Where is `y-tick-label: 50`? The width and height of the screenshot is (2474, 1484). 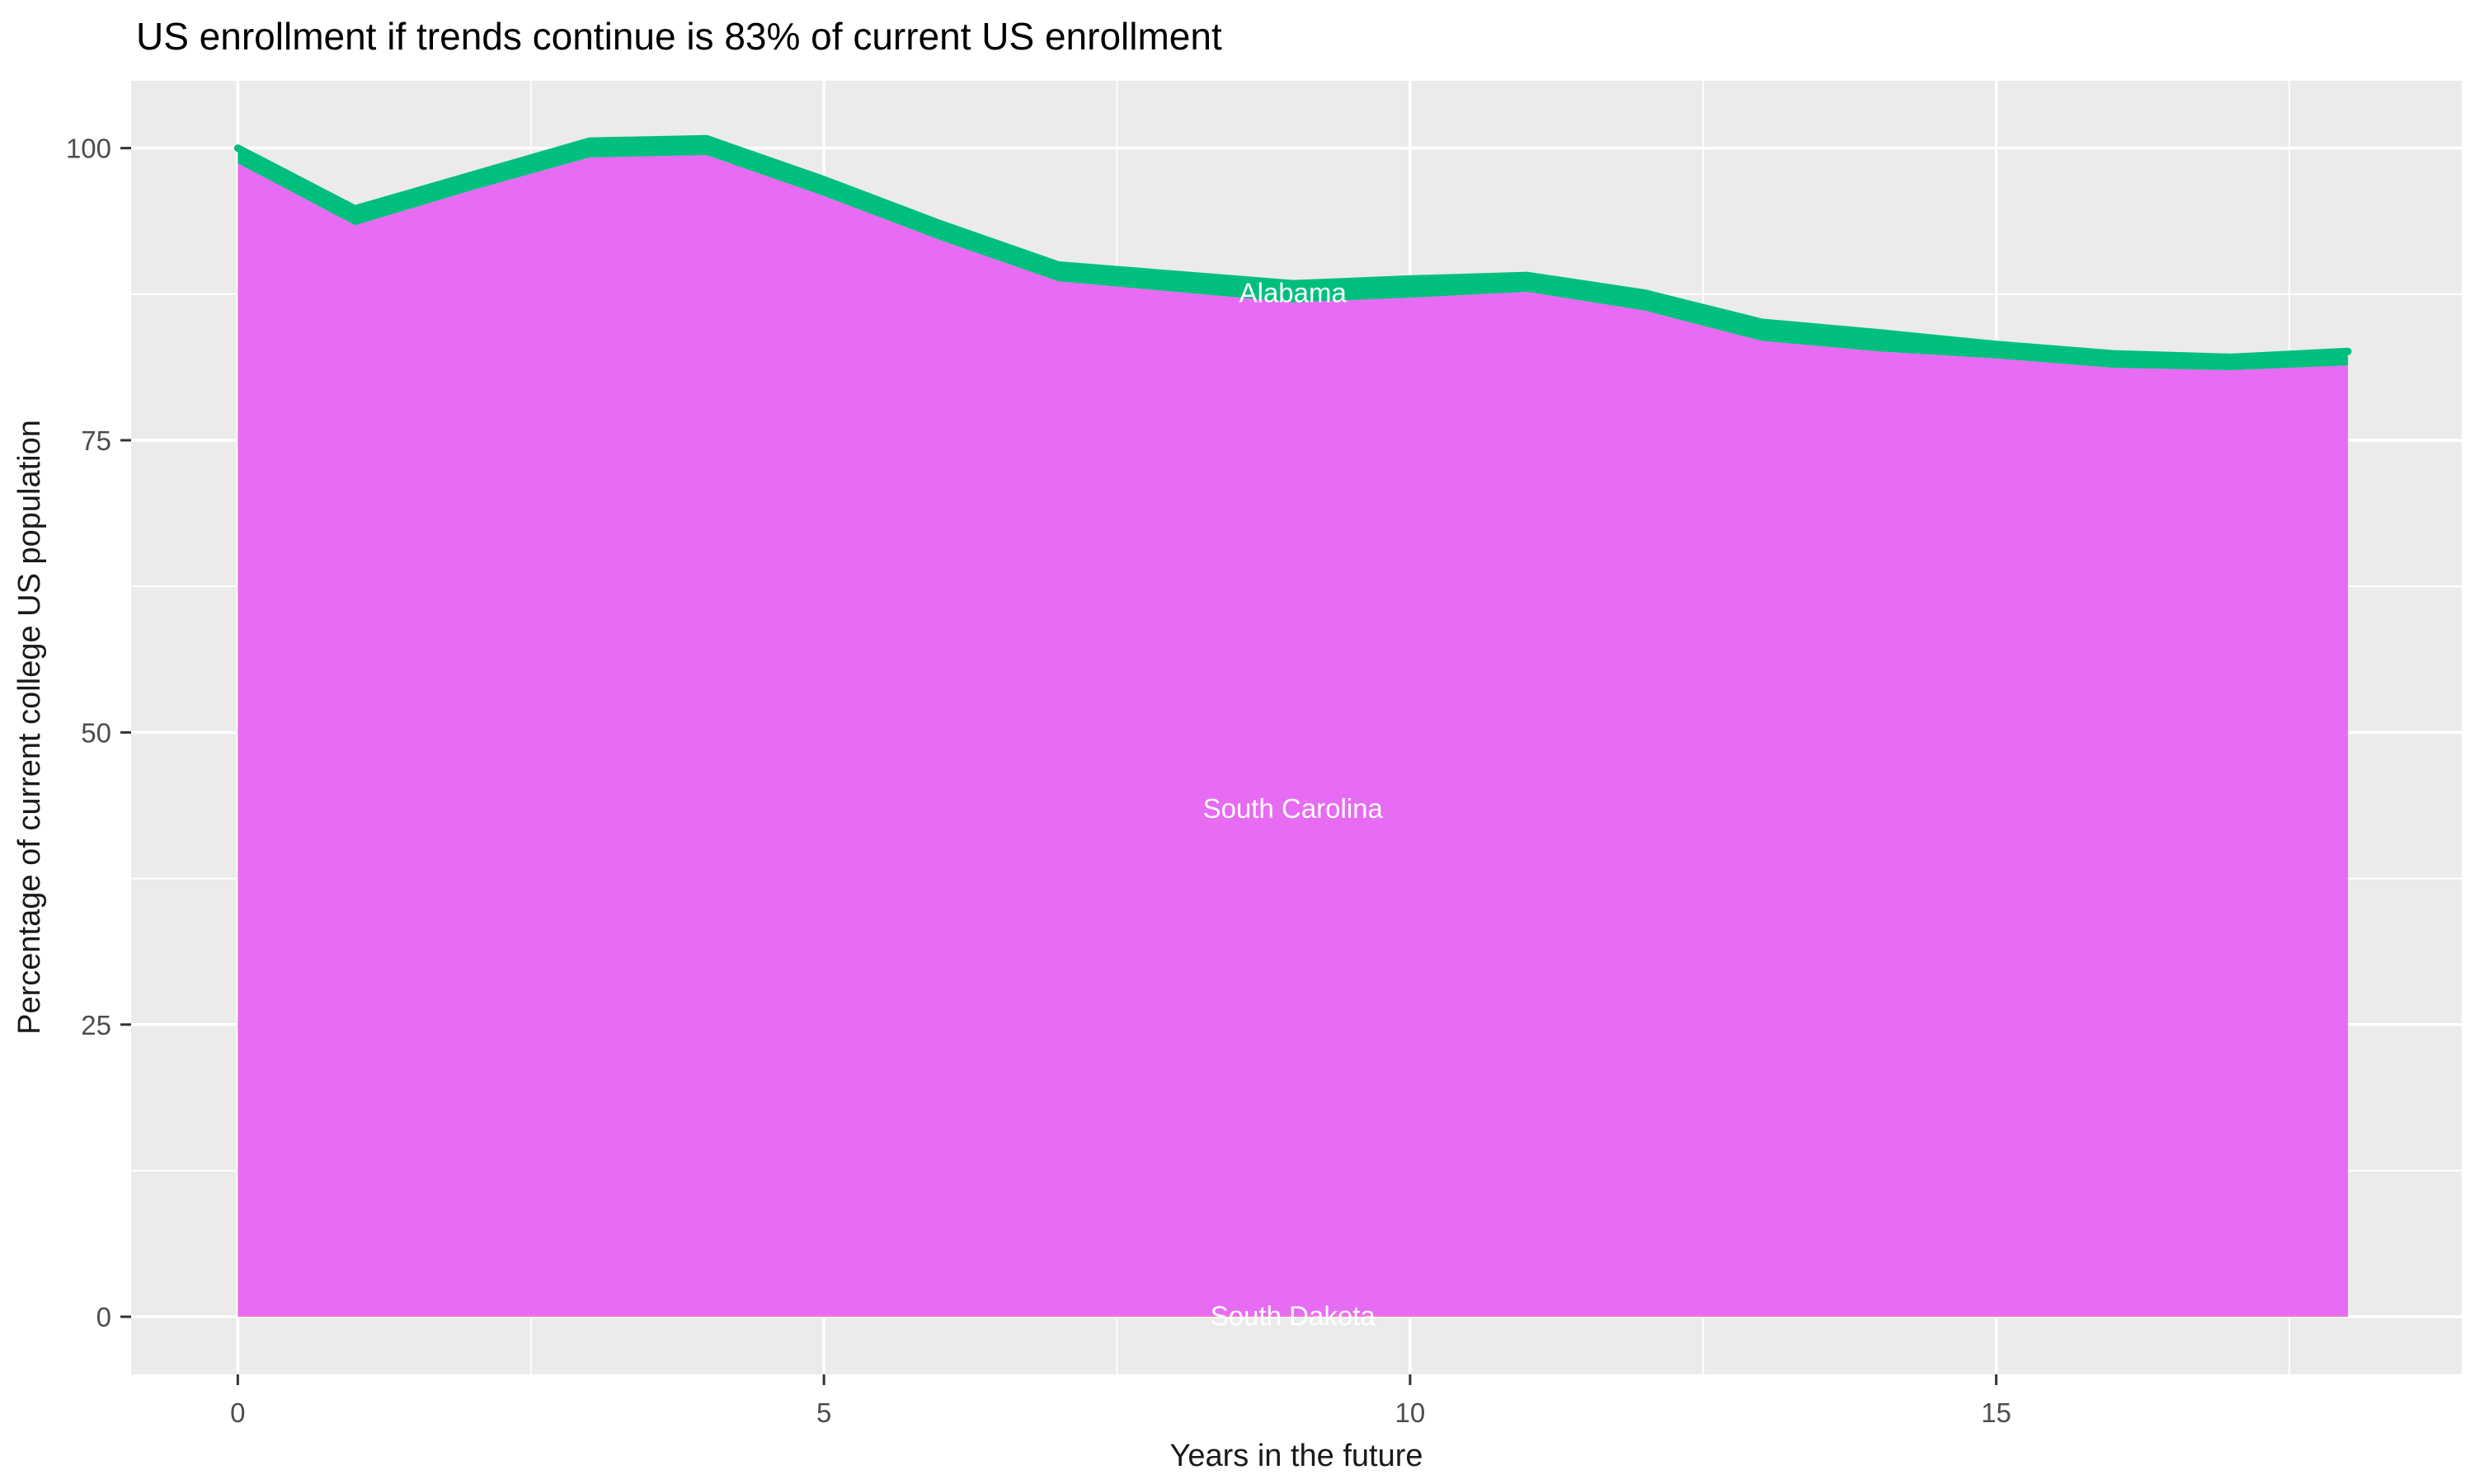
y-tick-label: 50 is located at coordinates (96, 732).